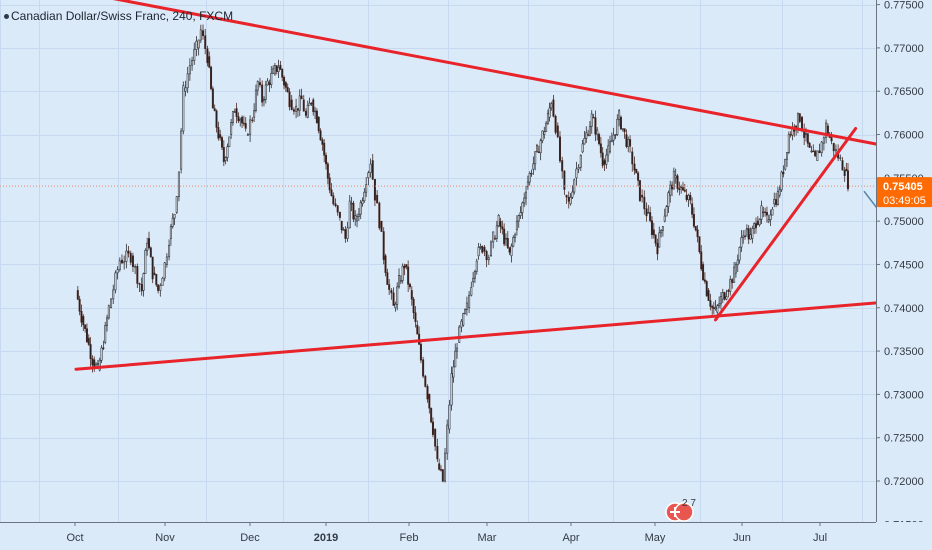 The image size is (932, 550). What do you see at coordinates (904, 439) in the screenshot?
I see `y-tick-label: 0.72500` at bounding box center [904, 439].